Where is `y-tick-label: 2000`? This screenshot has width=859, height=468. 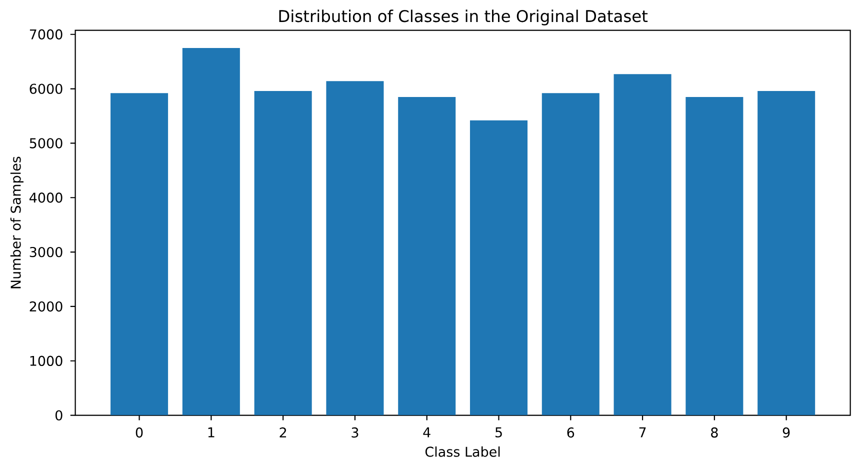
y-tick-label: 2000 is located at coordinates (46, 306).